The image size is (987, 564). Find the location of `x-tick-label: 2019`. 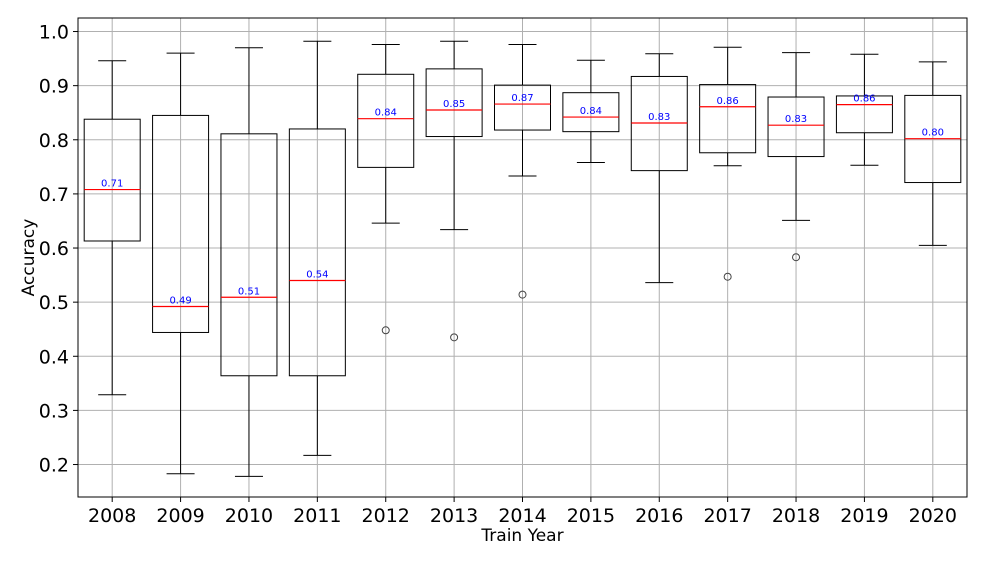

x-tick-label: 2019 is located at coordinates (864, 516).